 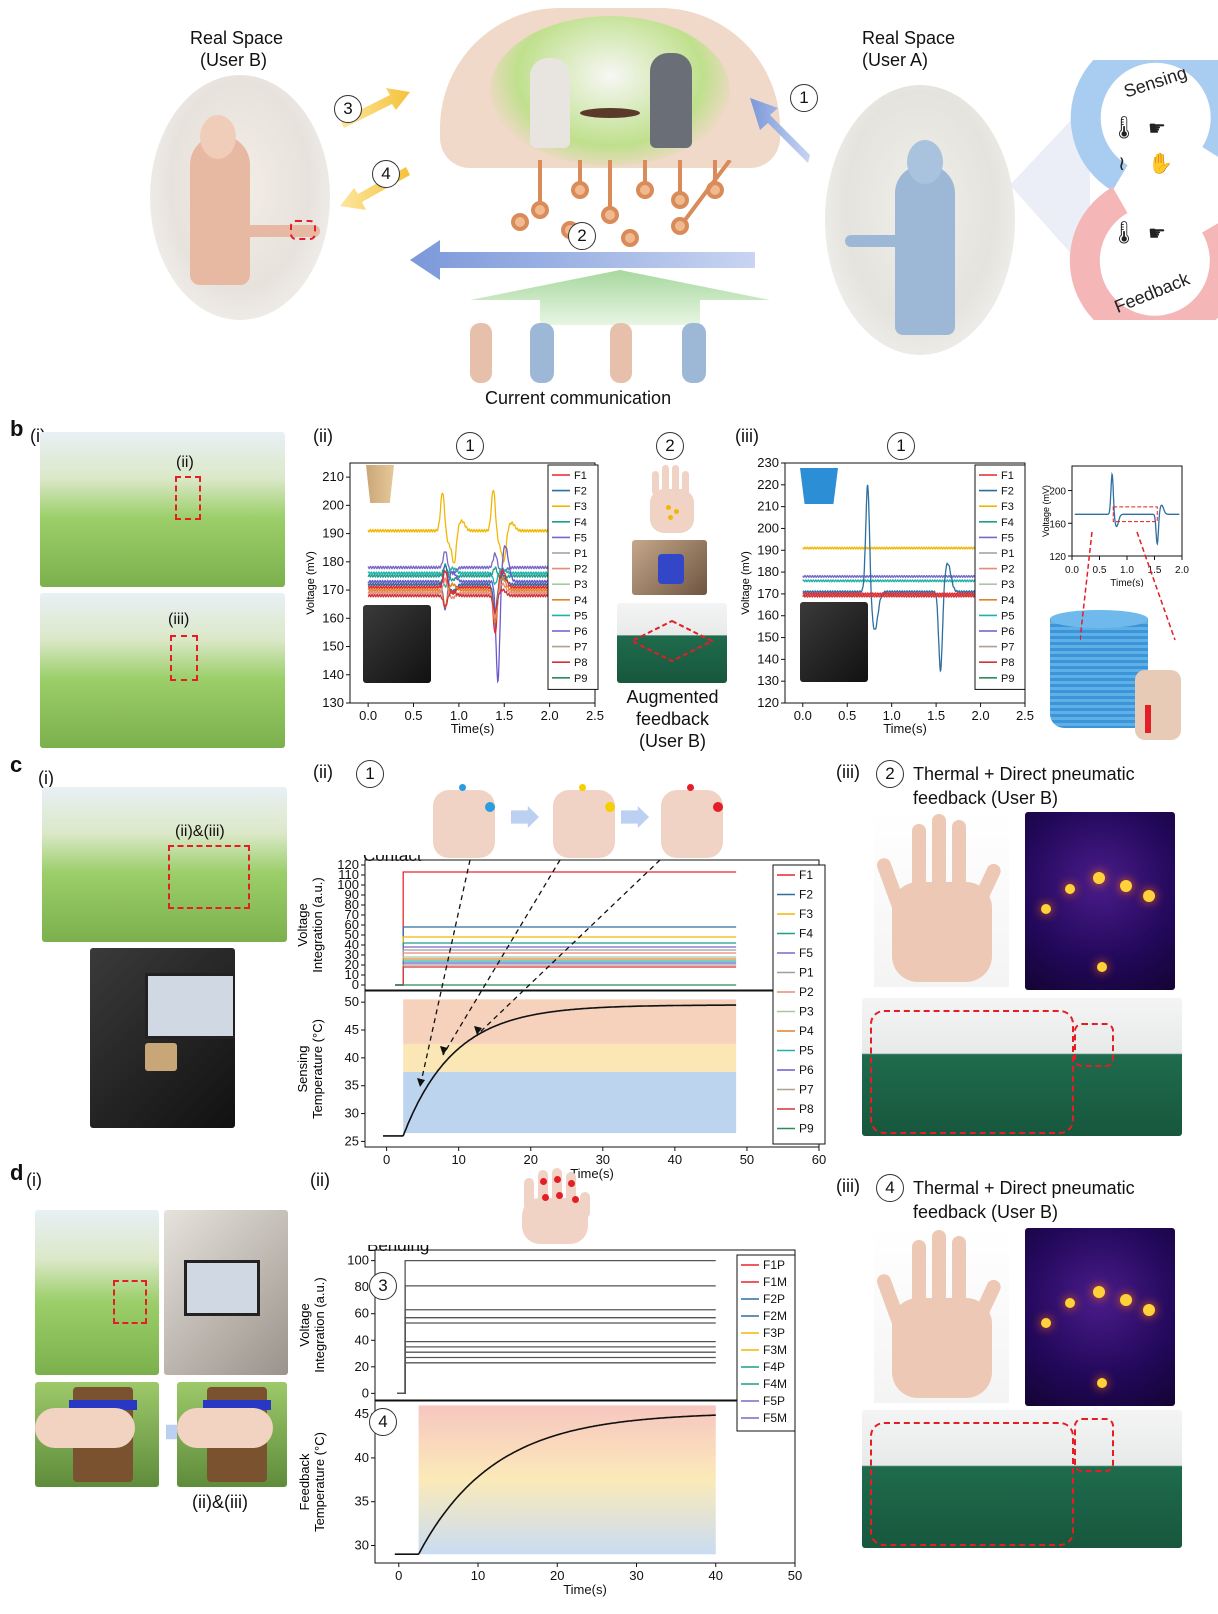 What do you see at coordinates (806, 1031) in the screenshot?
I see `legend-label-p4: P4` at bounding box center [806, 1031].